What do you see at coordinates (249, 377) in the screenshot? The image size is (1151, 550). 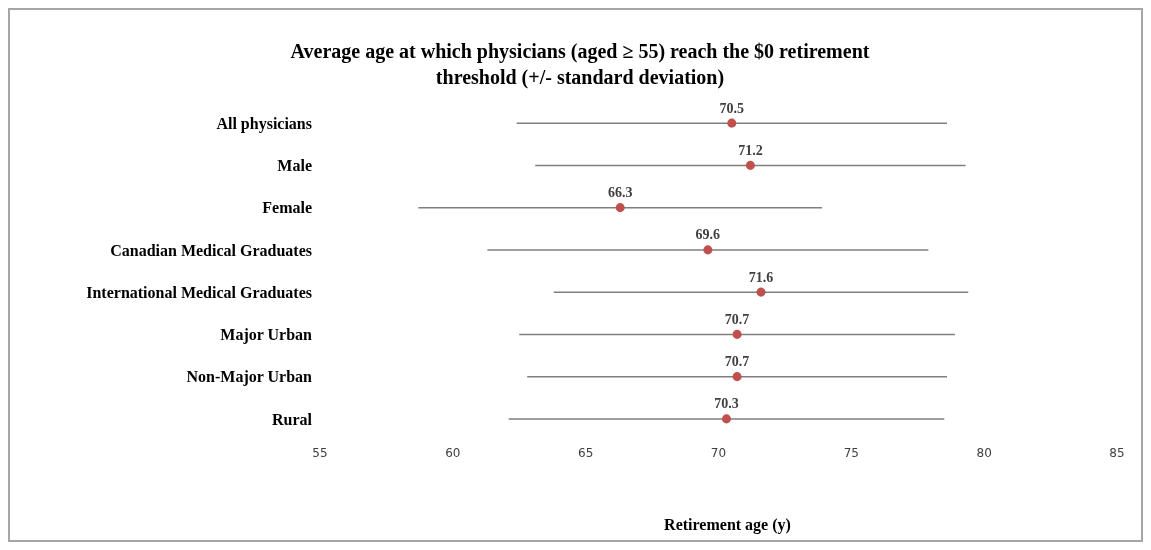 I see `y-tick-label: Non-Major Urban` at bounding box center [249, 377].